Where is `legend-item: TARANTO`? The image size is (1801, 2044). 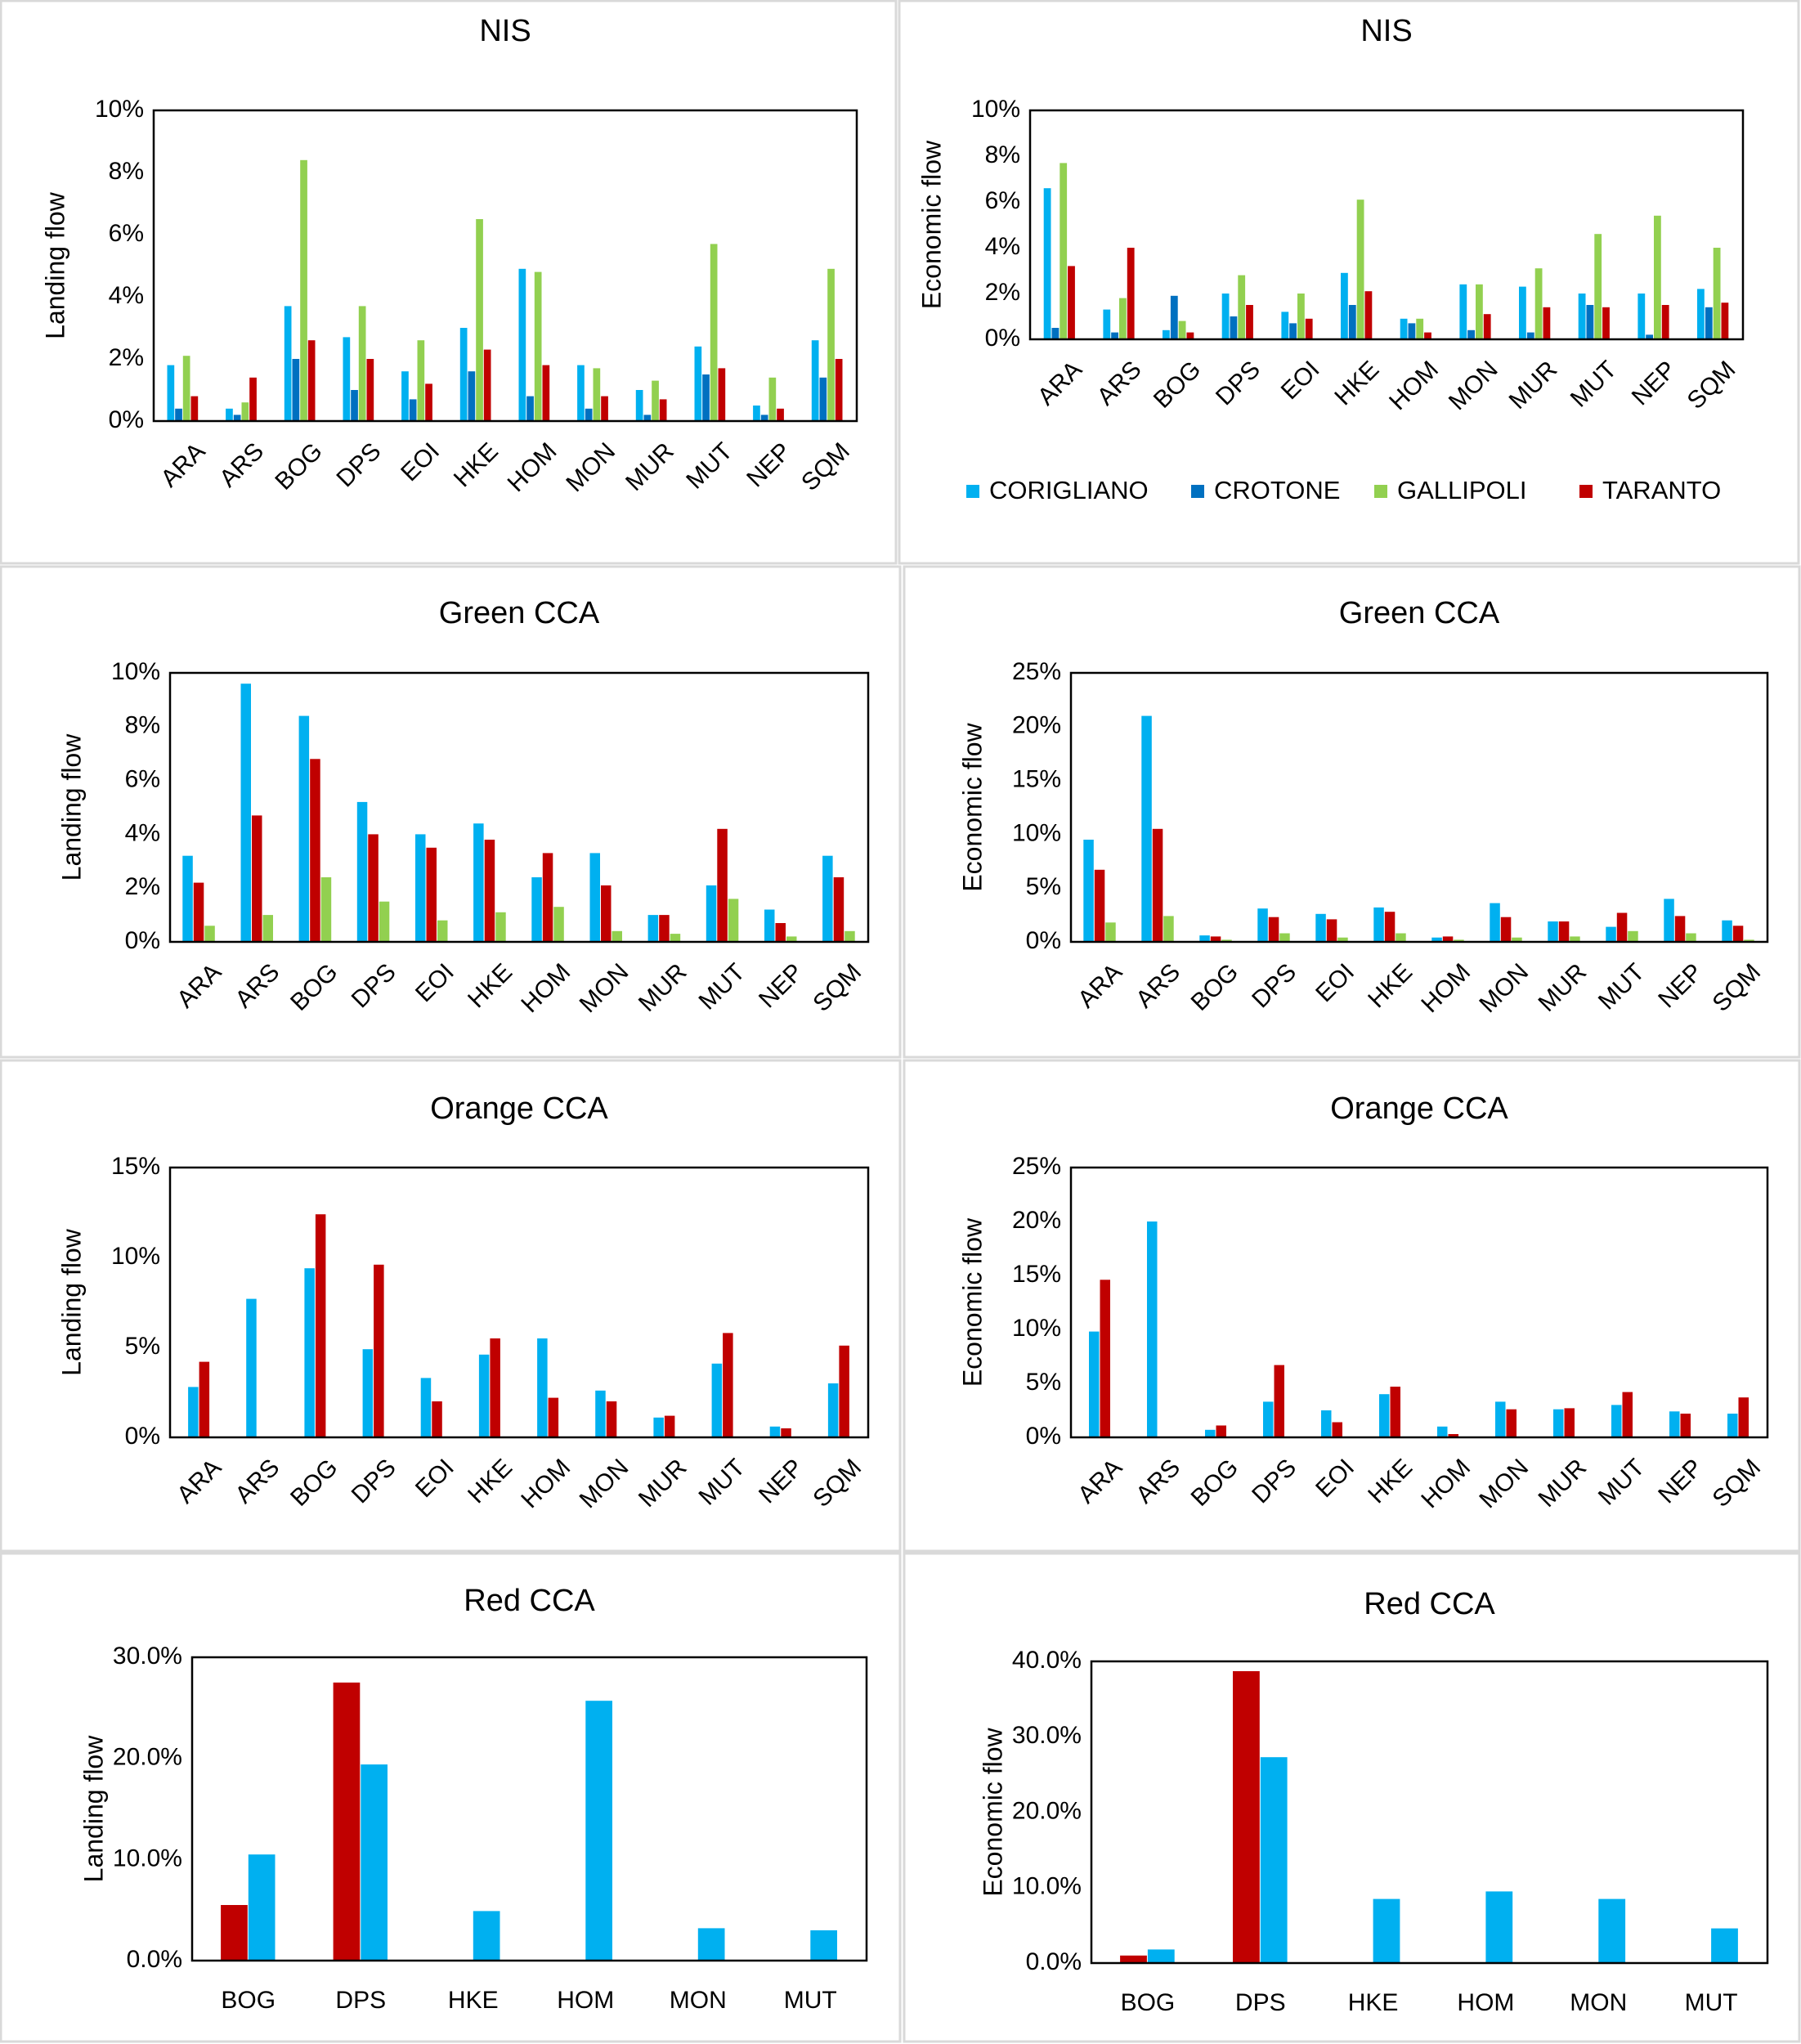
legend-item: TARANTO is located at coordinates (1650, 490).